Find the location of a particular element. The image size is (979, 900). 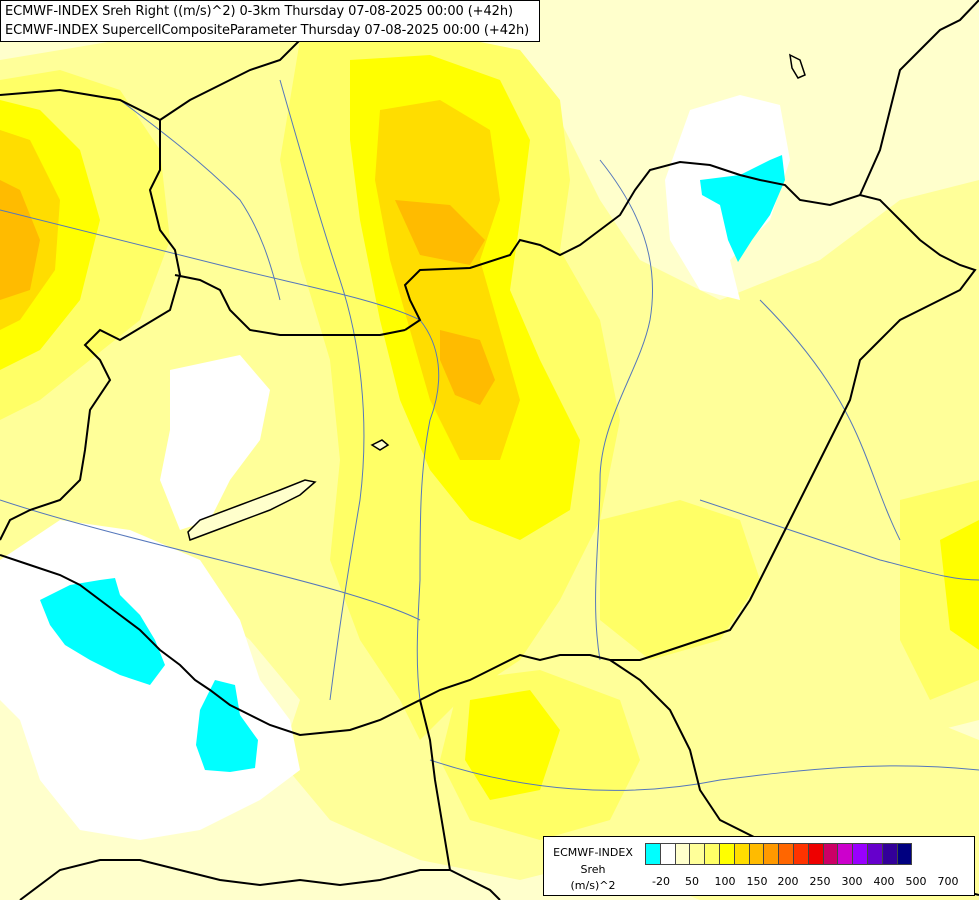

border-hungary-north-west is located at coordinates (290, 305).